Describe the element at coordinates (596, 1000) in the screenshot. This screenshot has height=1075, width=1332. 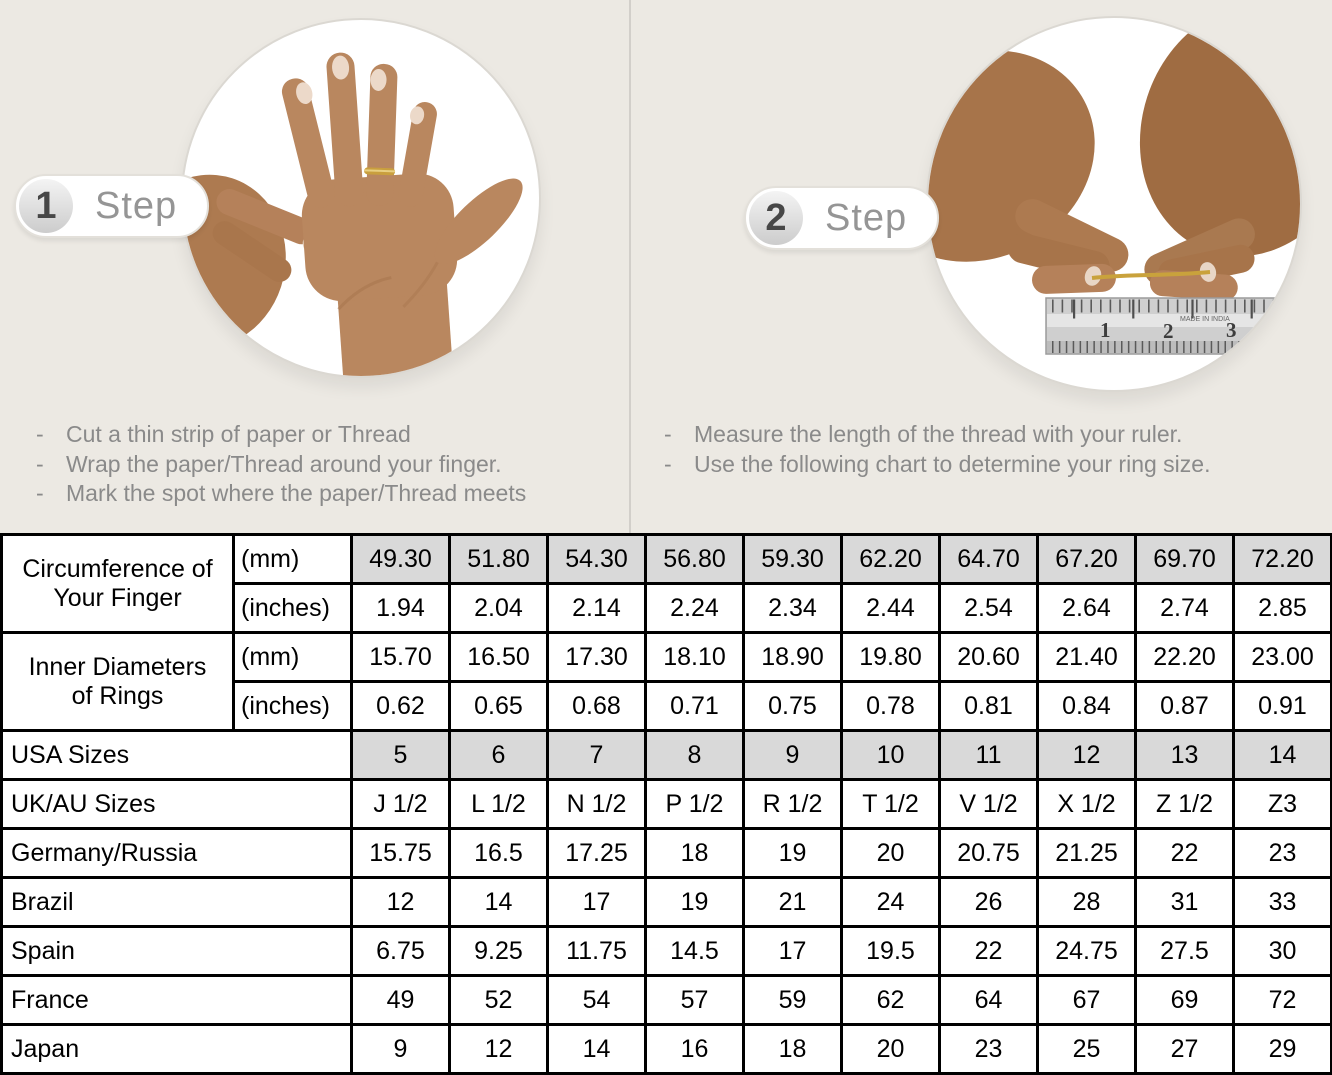
I see `size-cell: 54` at that location.